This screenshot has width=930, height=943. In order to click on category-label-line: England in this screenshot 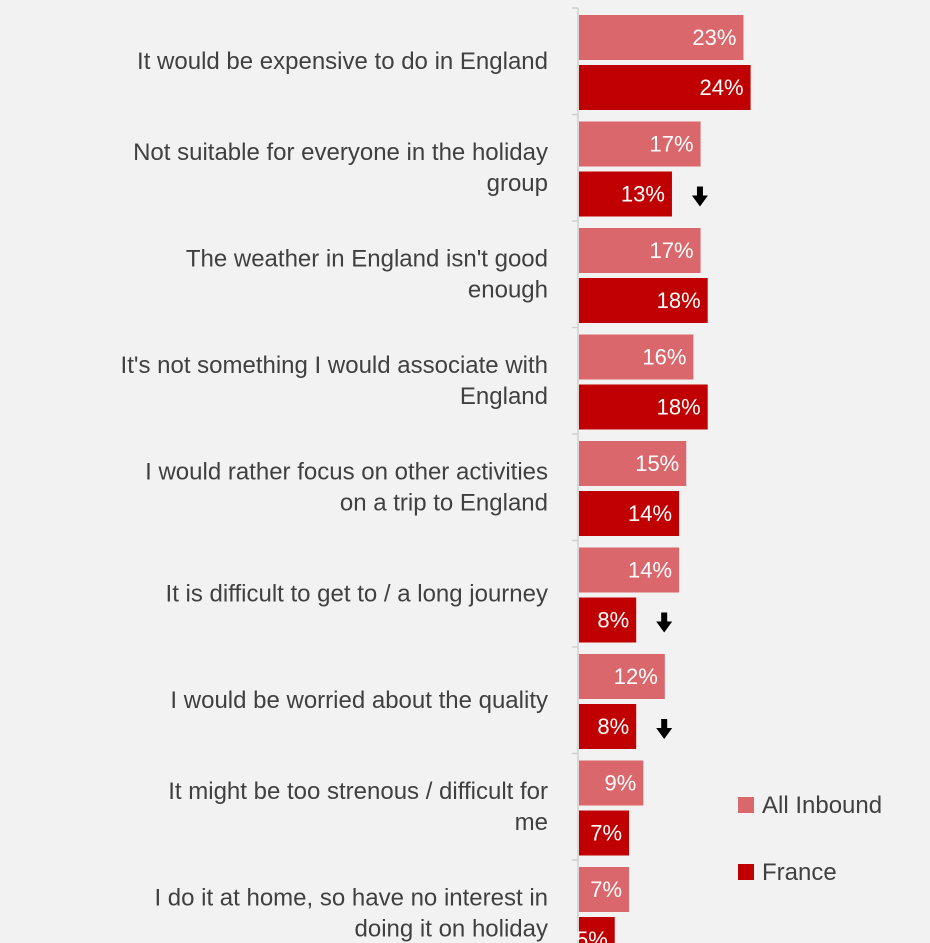, I will do `click(504, 396)`.